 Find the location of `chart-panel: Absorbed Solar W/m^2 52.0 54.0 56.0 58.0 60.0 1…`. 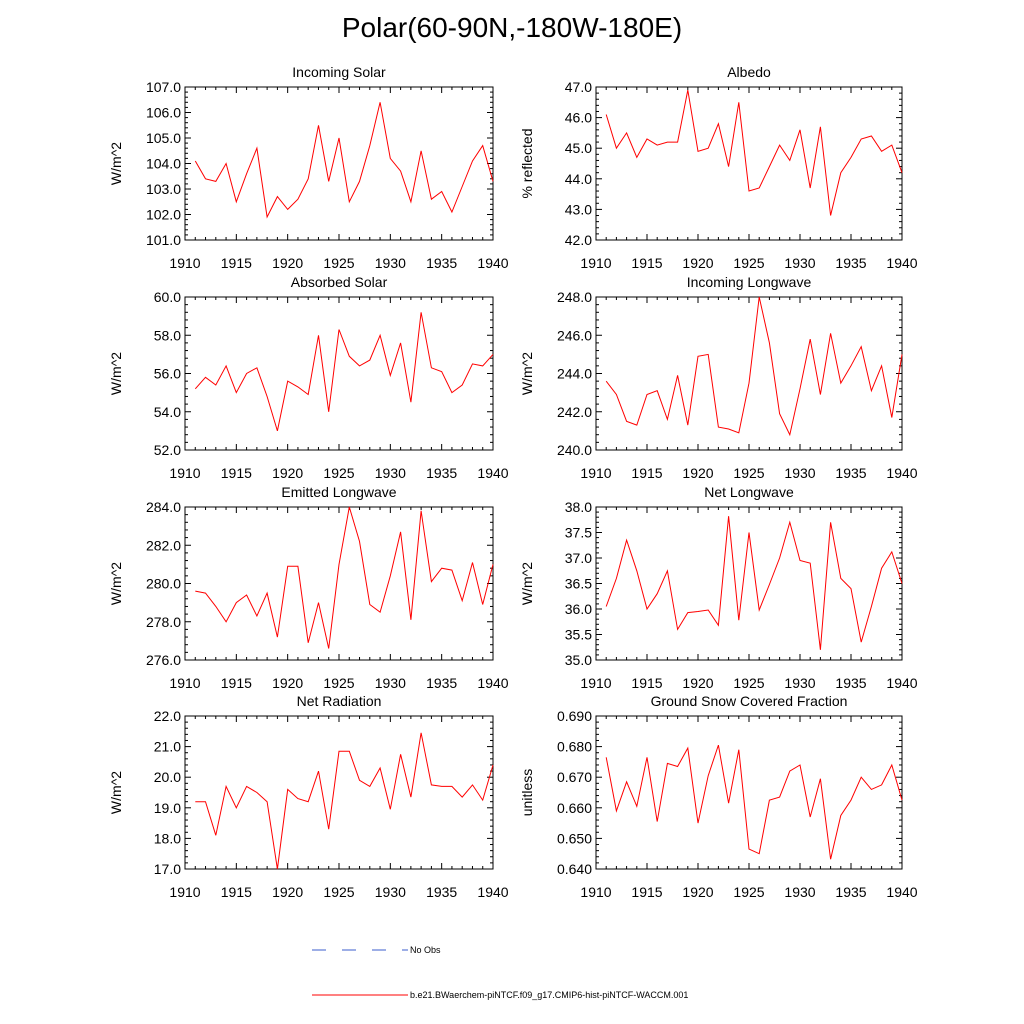

chart-panel: Absorbed Solar W/m^2 52.0 54.0 56.0 58.0 60.0 1… is located at coordinates (308, 377).